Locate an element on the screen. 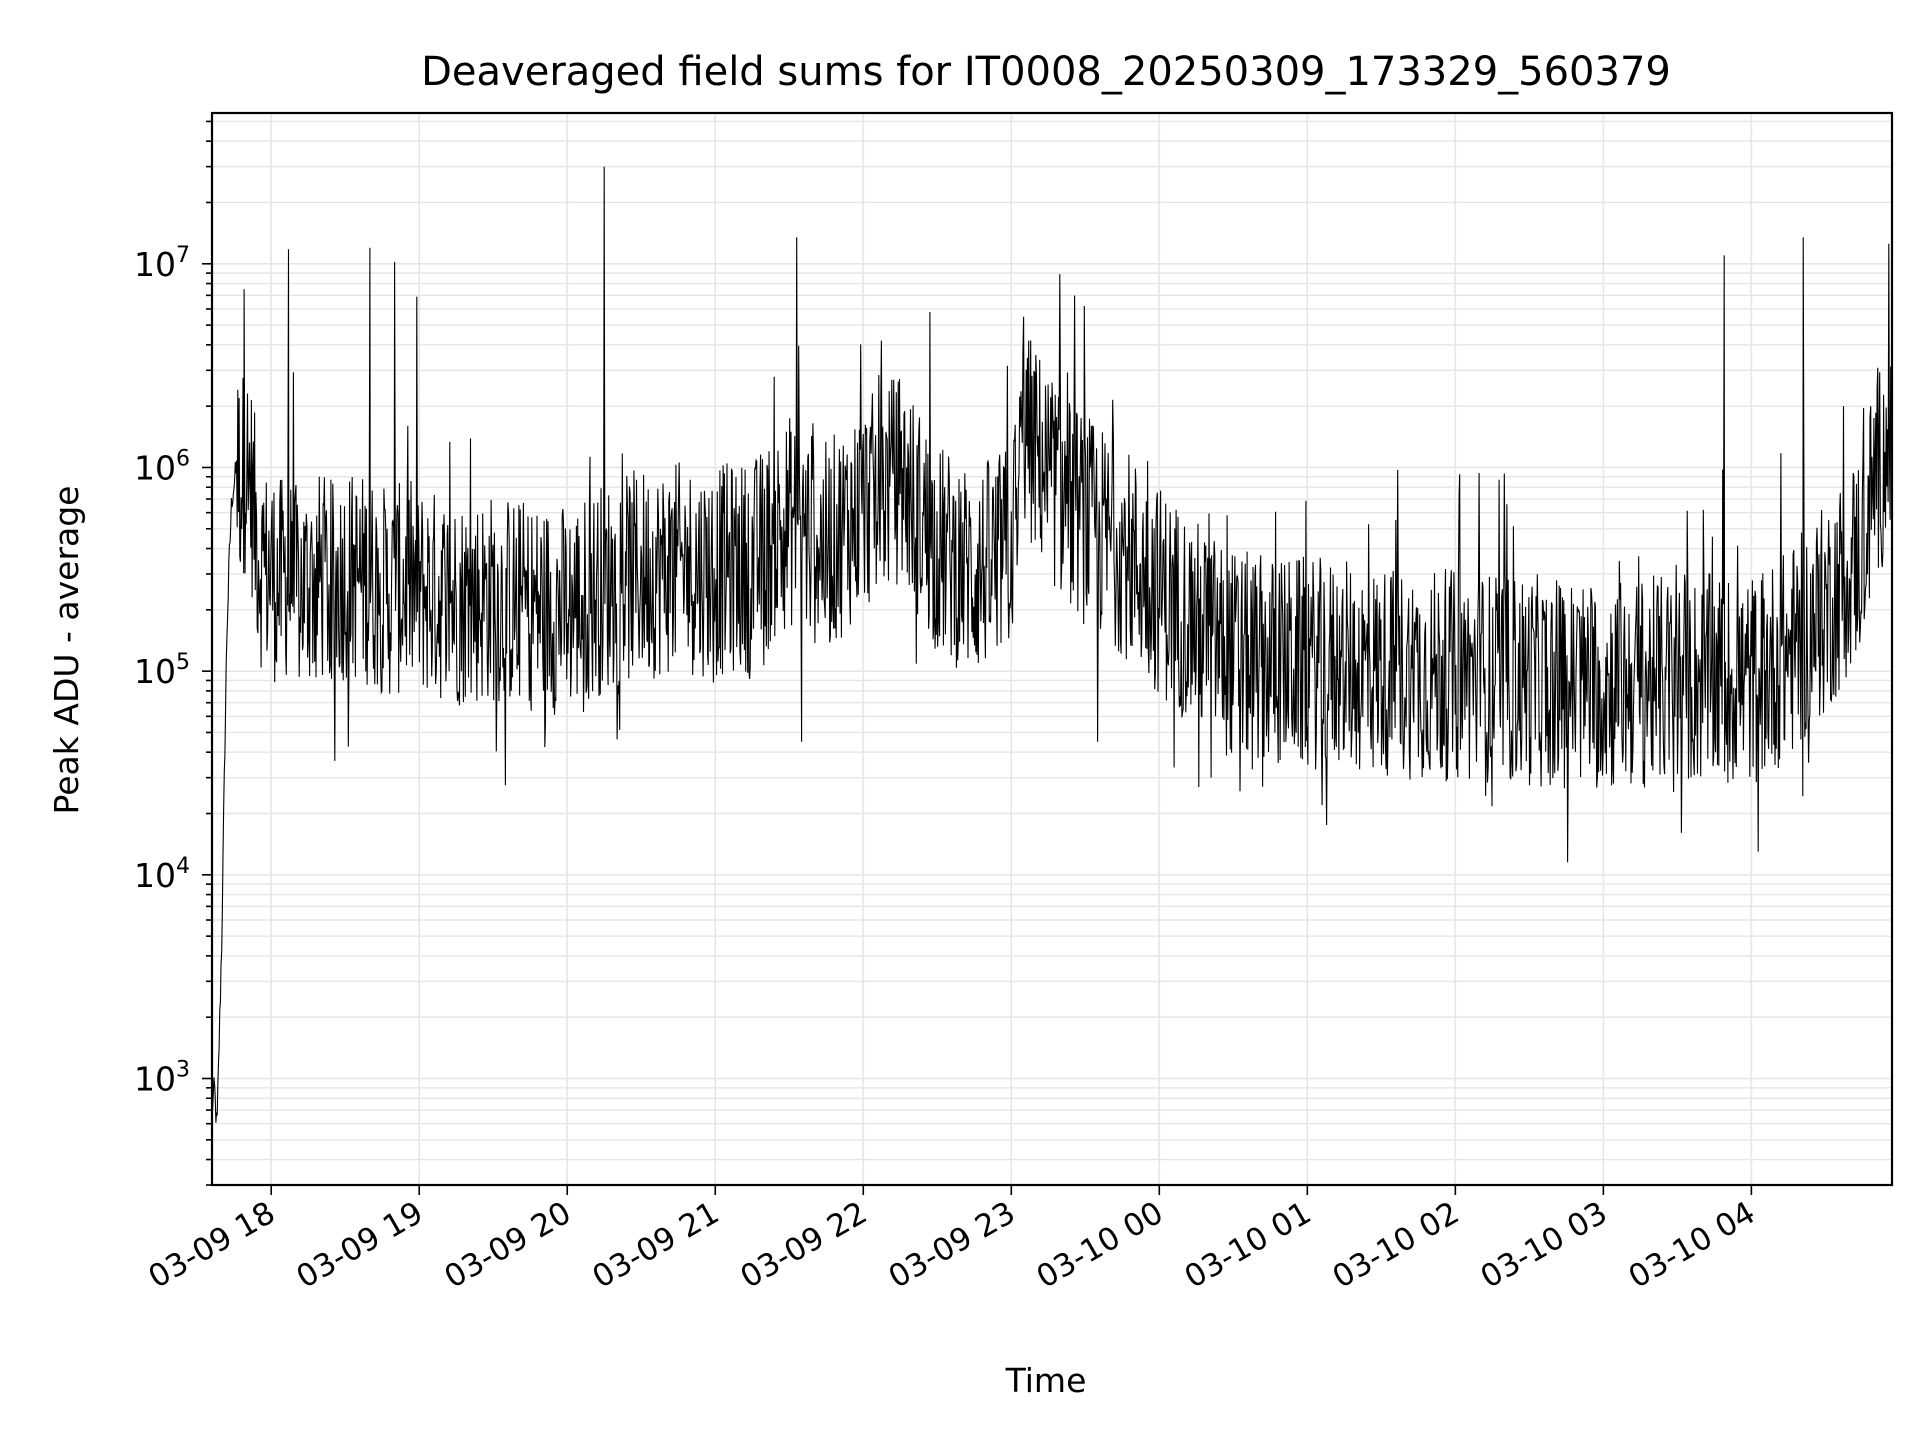 Image resolution: width=1920 pixels, height=1440 pixels. y-axis-title: Peak ADU - average is located at coordinates (66, 650).